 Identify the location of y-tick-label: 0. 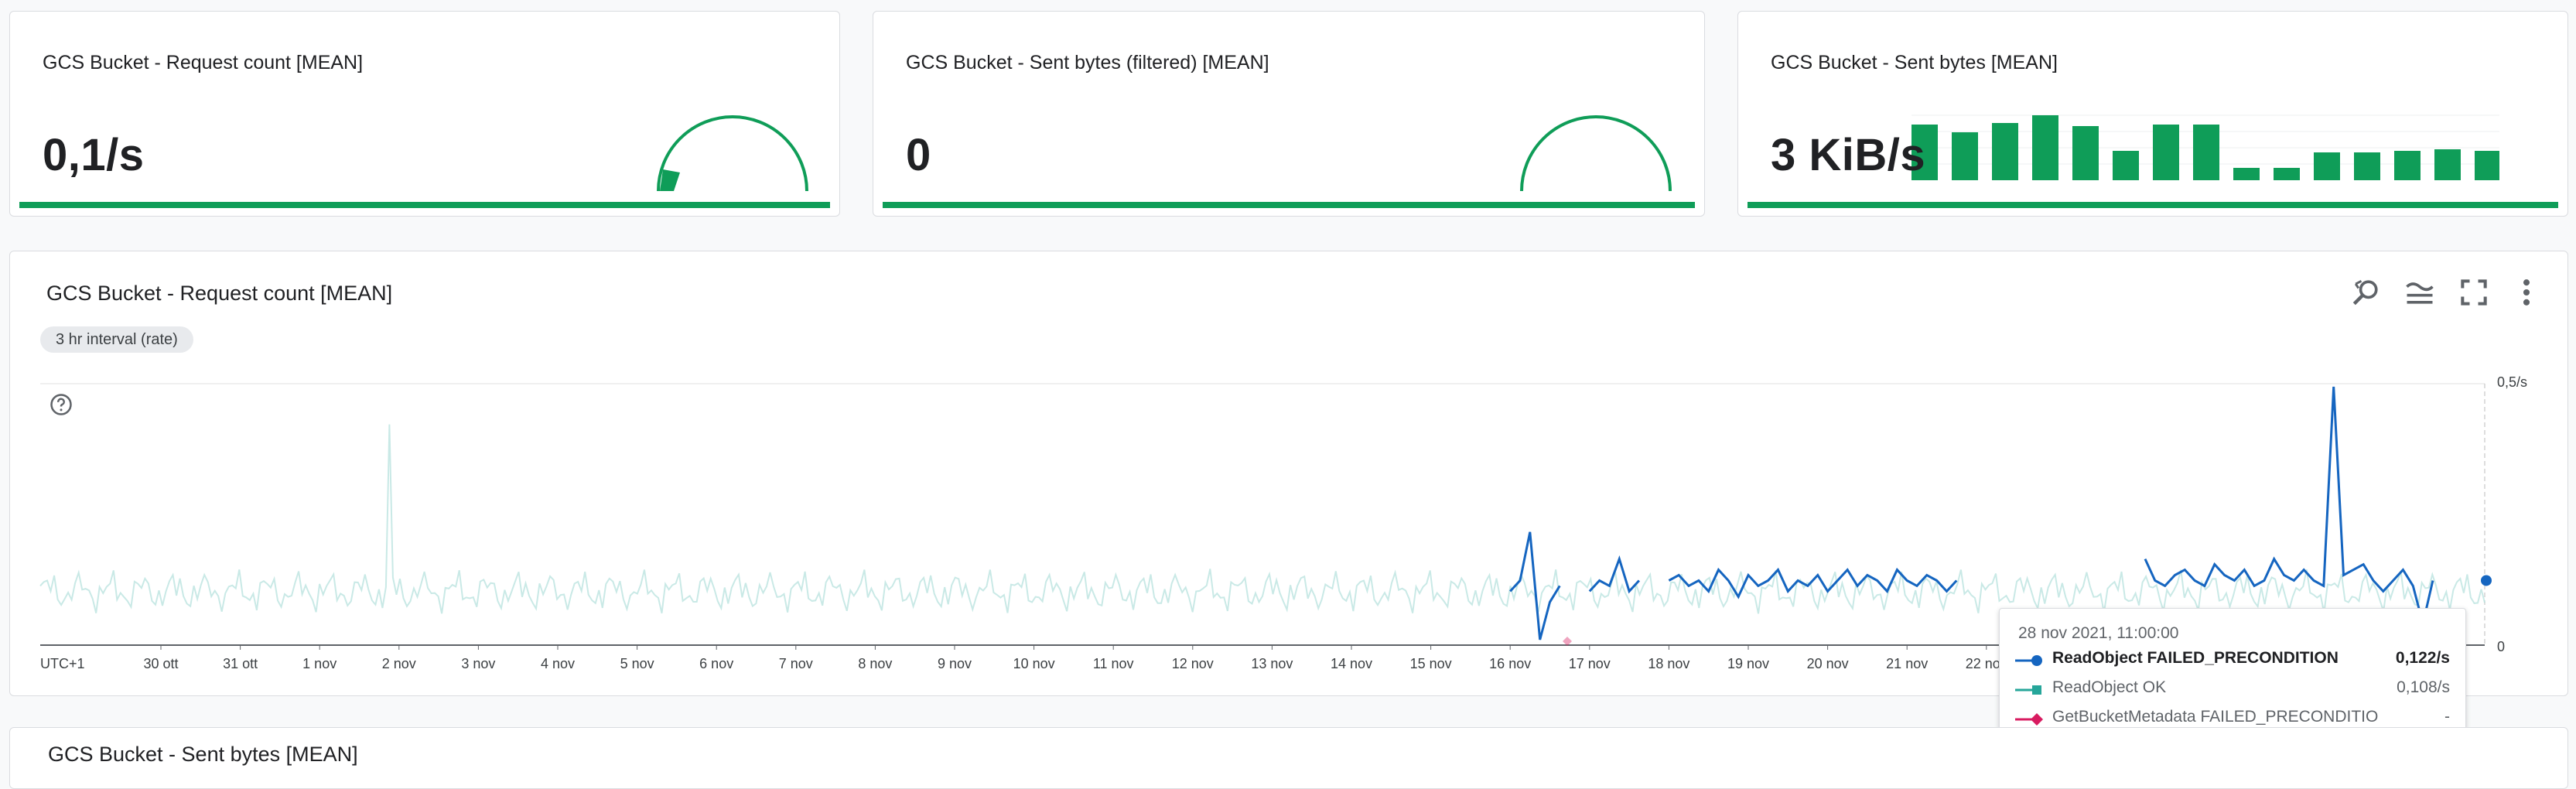
(2501, 646).